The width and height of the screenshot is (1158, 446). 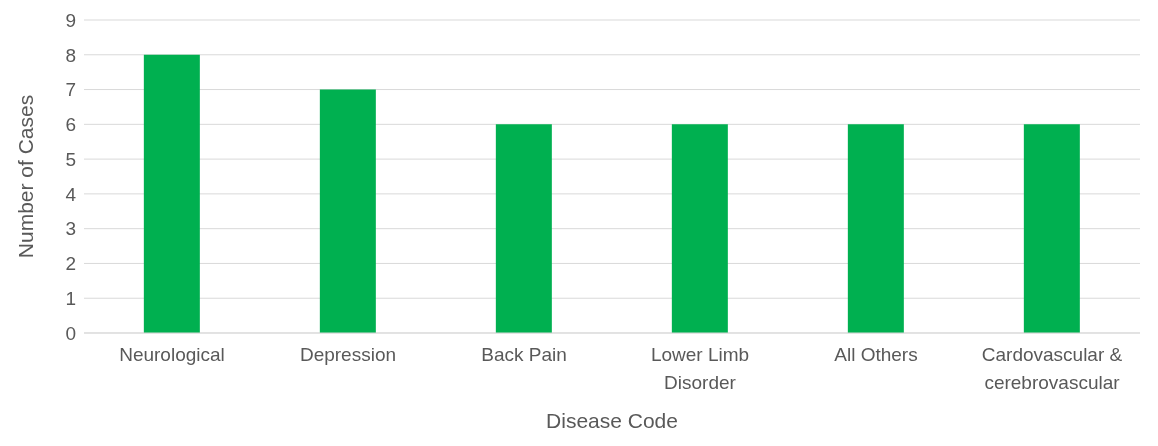 What do you see at coordinates (70, 20) in the screenshot?
I see `y-tick-label: 9` at bounding box center [70, 20].